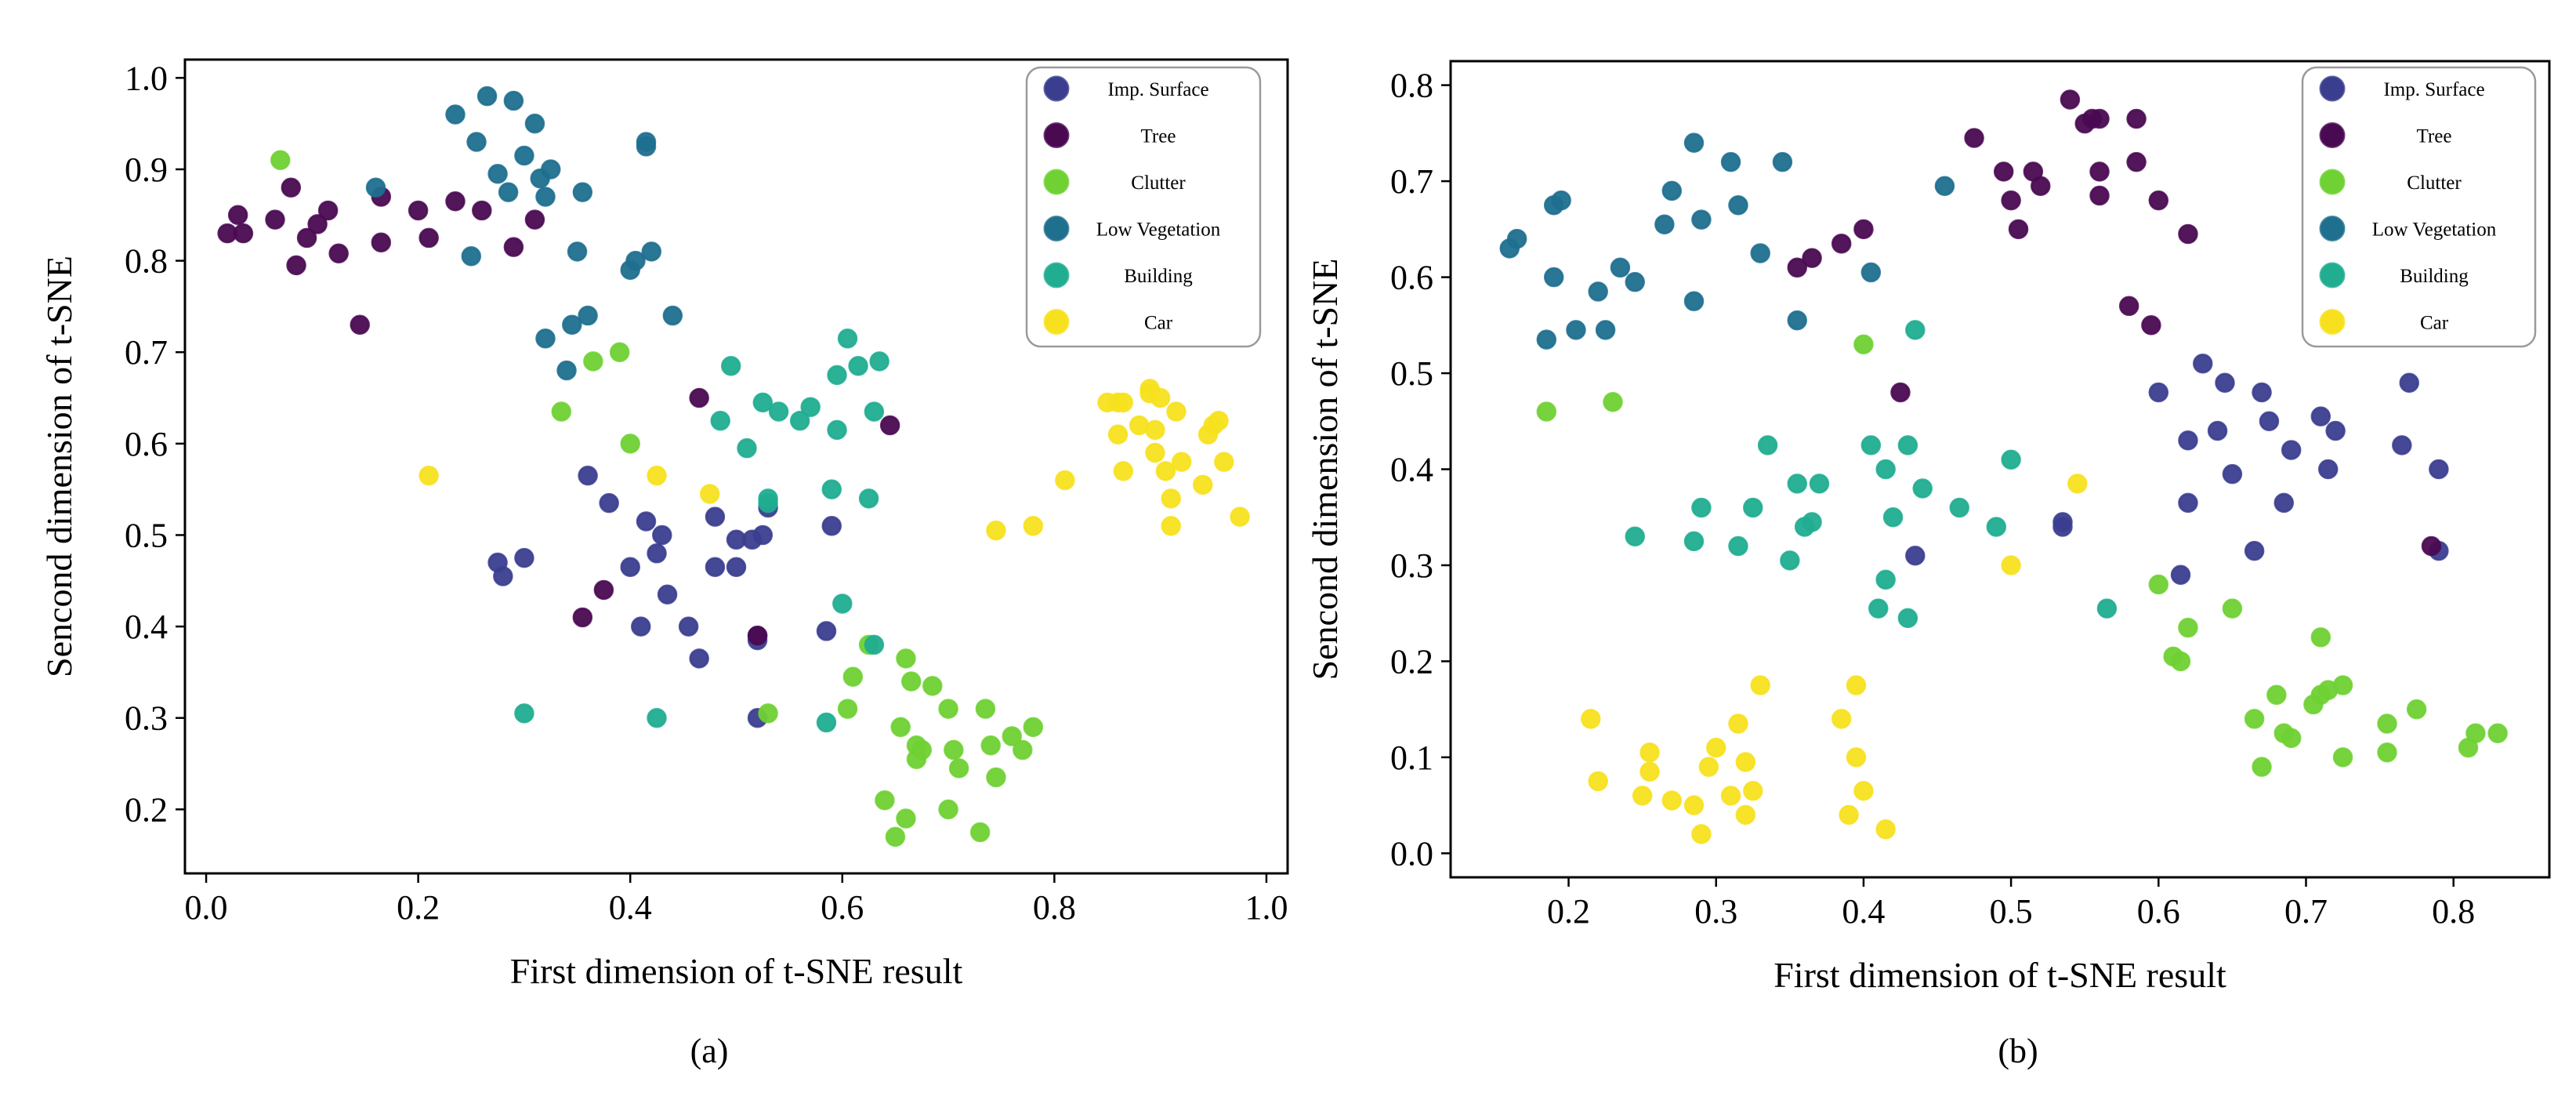  Describe the element at coordinates (146, 444) in the screenshot. I see `y-tick-label: 0.6` at that location.